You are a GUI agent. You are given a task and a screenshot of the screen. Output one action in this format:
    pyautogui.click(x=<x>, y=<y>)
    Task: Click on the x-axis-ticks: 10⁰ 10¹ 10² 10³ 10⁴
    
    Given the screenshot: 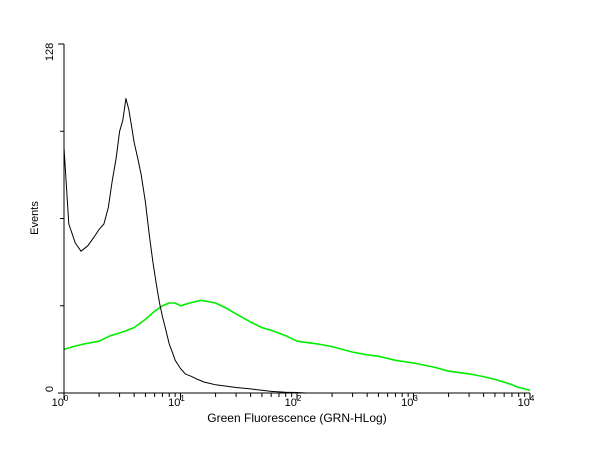 What is the action you would take?
    pyautogui.click(x=293, y=401)
    